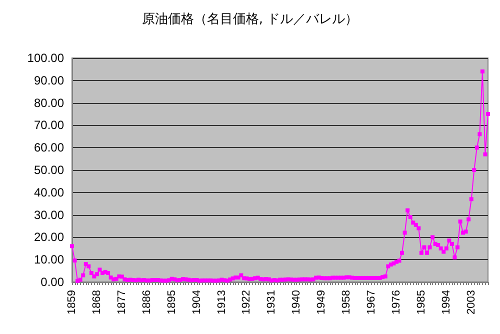 The image size is (500, 334). Describe the element at coordinates (372, 302) in the screenshot. I see `x-tick-label: 1967` at that location.